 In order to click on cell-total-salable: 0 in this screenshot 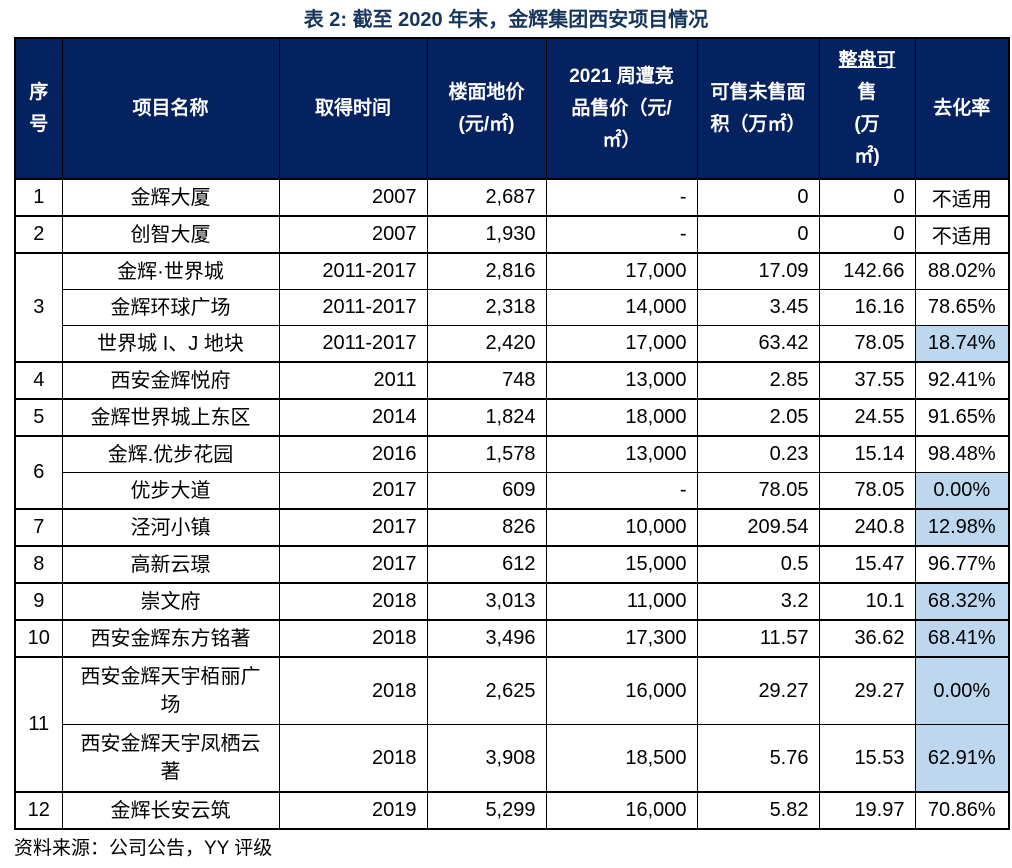, I will do `click(867, 234)`.